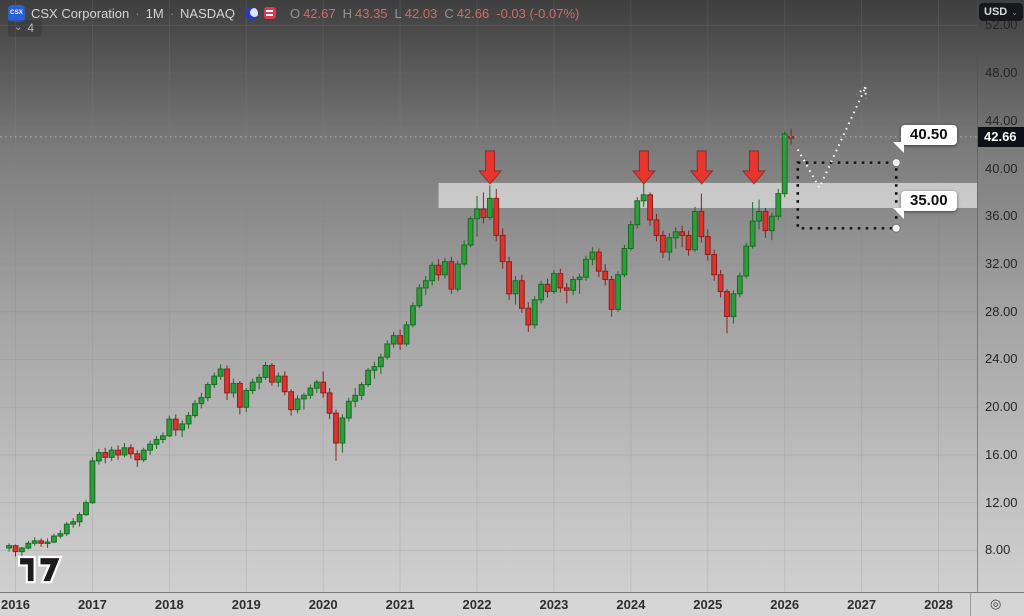 Image resolution: width=1024 pixels, height=616 pixels. I want to click on price-tick-label: 16.00, so click(1001, 454).